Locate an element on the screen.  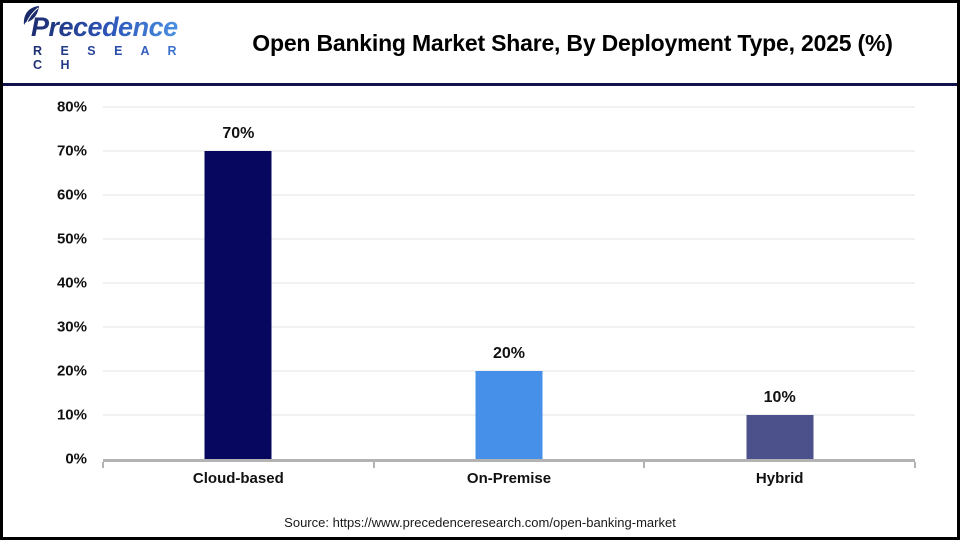
logo-wordmark: Precedence is located at coordinates (116, 23).